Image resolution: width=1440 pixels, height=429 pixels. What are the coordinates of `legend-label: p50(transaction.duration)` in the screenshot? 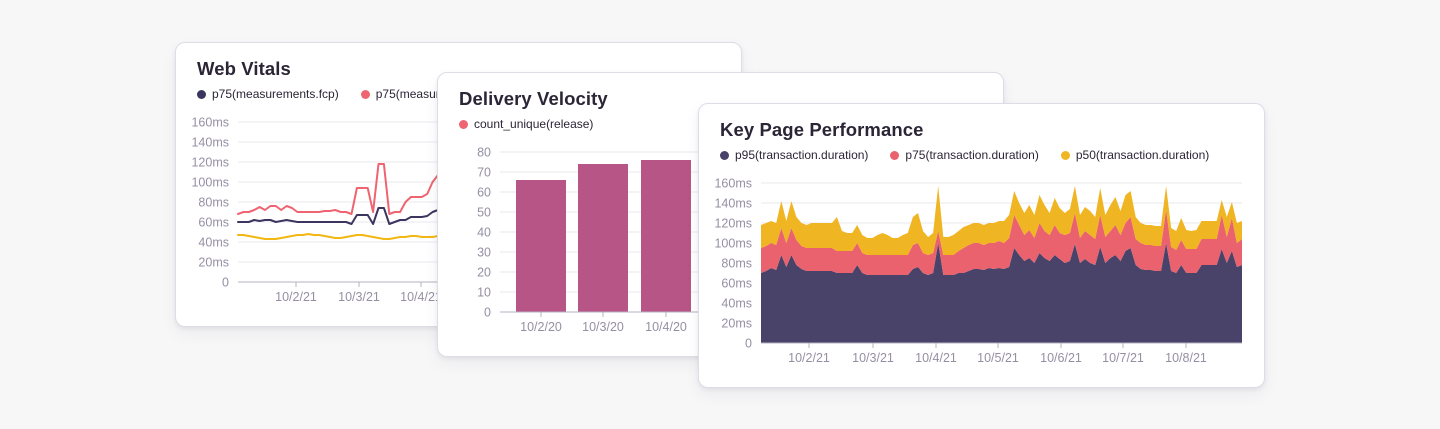 It's located at (1142, 155).